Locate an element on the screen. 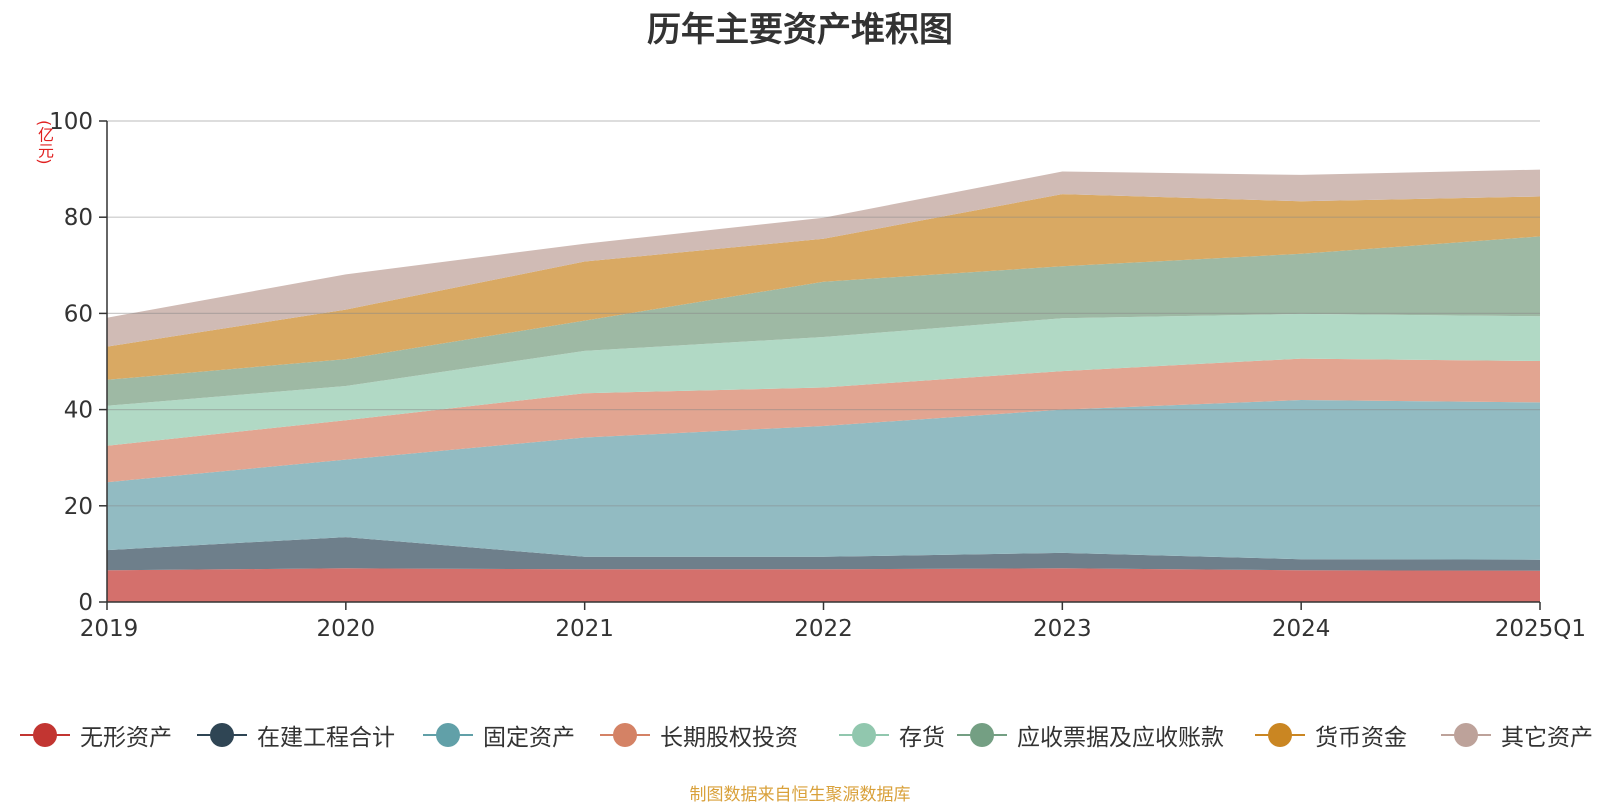  y-axis-unit: (亿元) is located at coordinates (44, 142).